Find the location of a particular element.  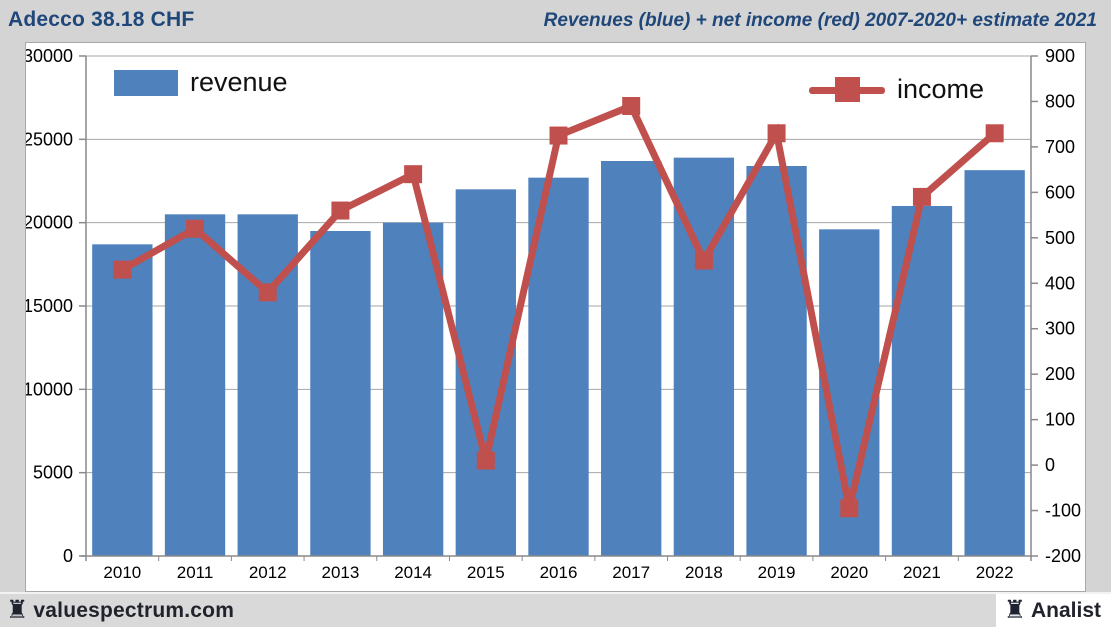

revenue-bar-2010 is located at coordinates (122, 400).